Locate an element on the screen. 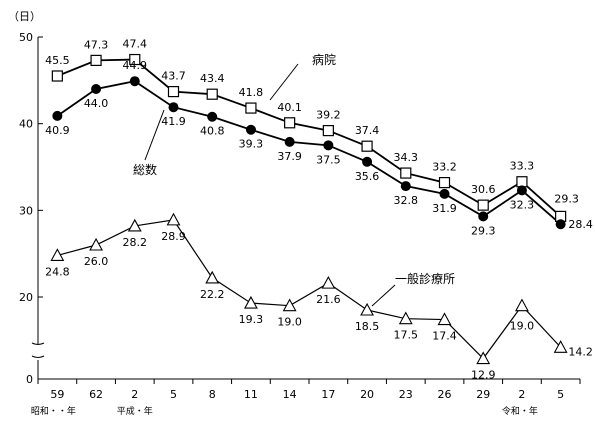 The height and width of the screenshot is (427, 595). data-label: 43.4 is located at coordinates (212, 78).